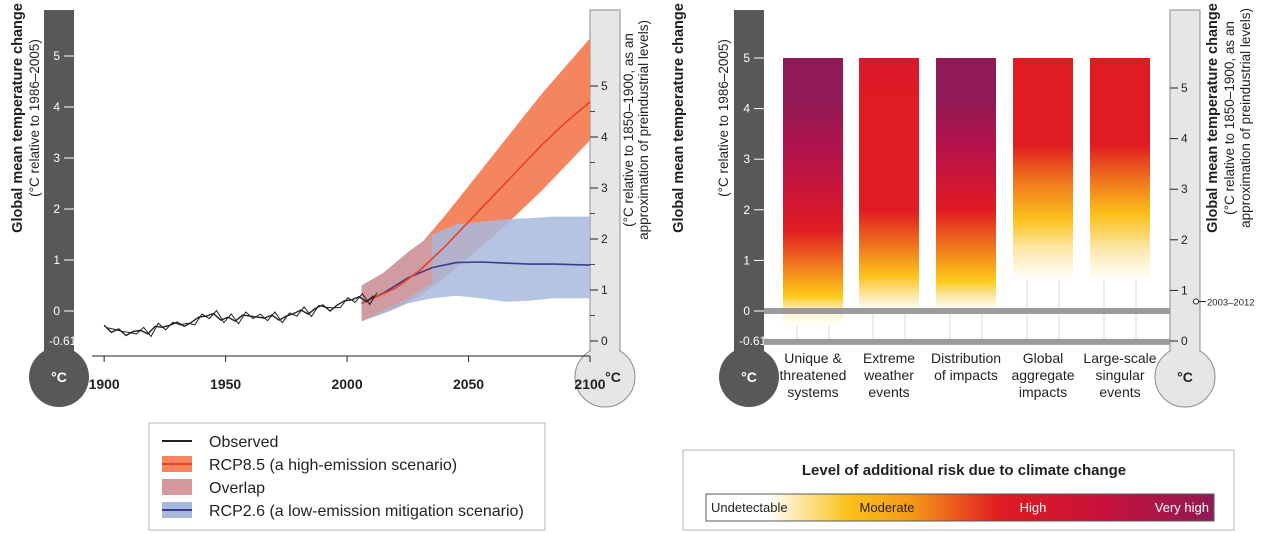 This screenshot has width=1265, height=533. I want to click on left-axis-title-2: Global mean temperature change, so click(679, 118).